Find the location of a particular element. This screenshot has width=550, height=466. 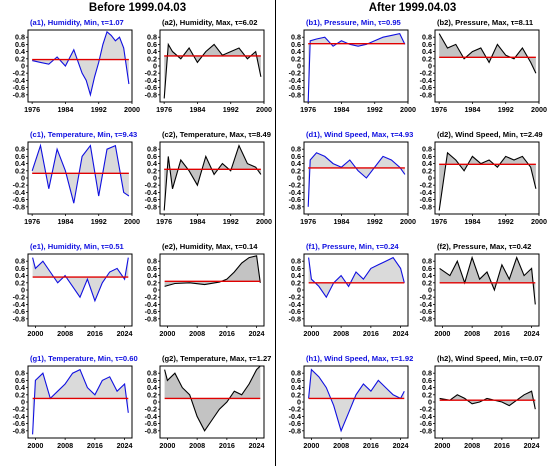

panel-frame-b2 is located at coordinates (487, 66).